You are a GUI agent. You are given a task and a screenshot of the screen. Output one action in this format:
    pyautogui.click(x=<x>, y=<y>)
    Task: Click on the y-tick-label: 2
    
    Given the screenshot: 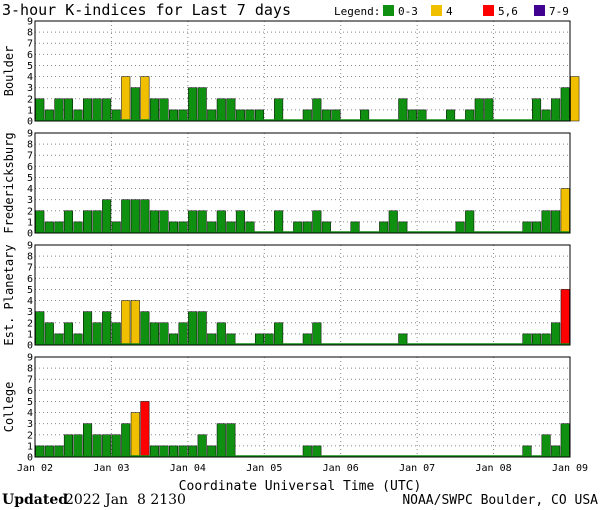 What is the action you would take?
    pyautogui.click(x=30, y=323)
    